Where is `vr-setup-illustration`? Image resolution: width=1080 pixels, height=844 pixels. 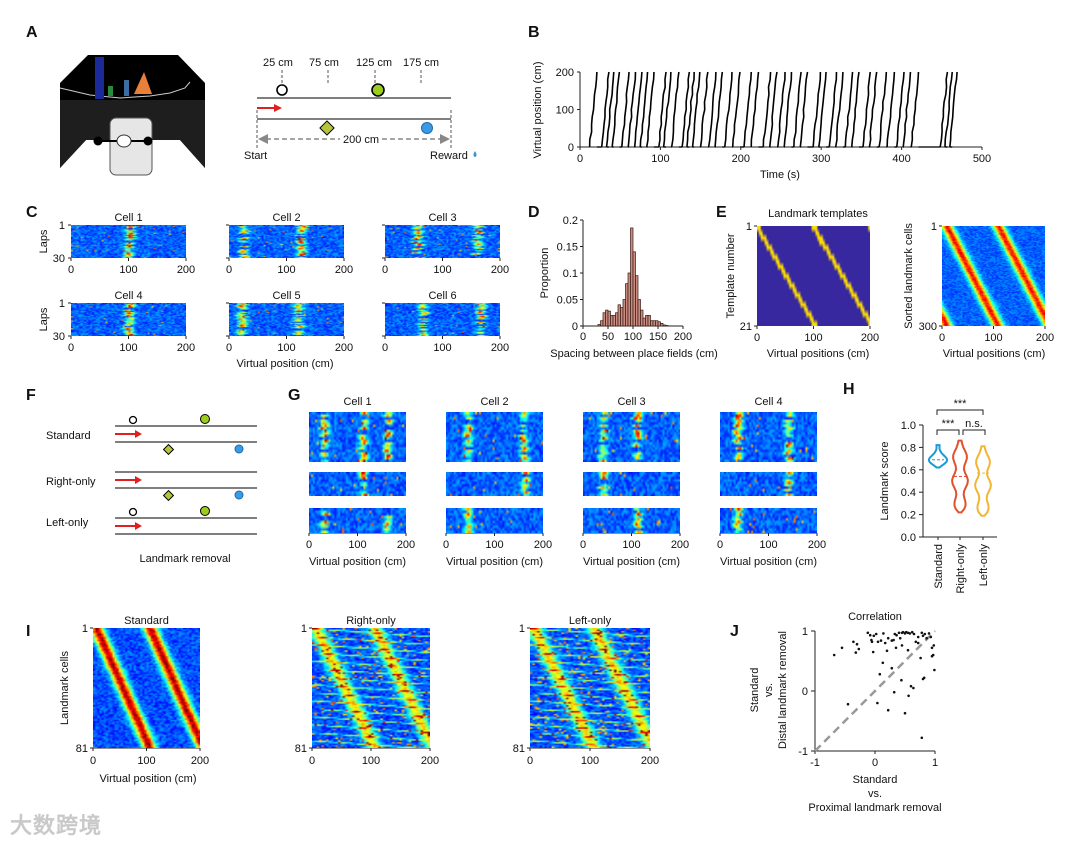 vr-setup-illustration is located at coordinates (132, 115).